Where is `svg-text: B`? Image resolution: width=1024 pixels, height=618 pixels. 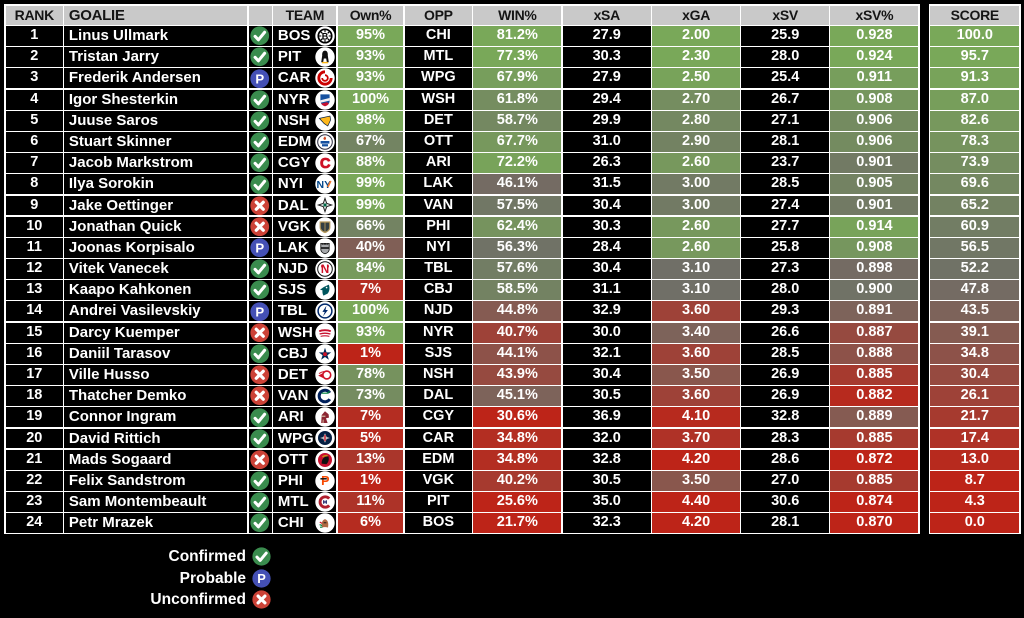 svg-text: B is located at coordinates (325, 36).